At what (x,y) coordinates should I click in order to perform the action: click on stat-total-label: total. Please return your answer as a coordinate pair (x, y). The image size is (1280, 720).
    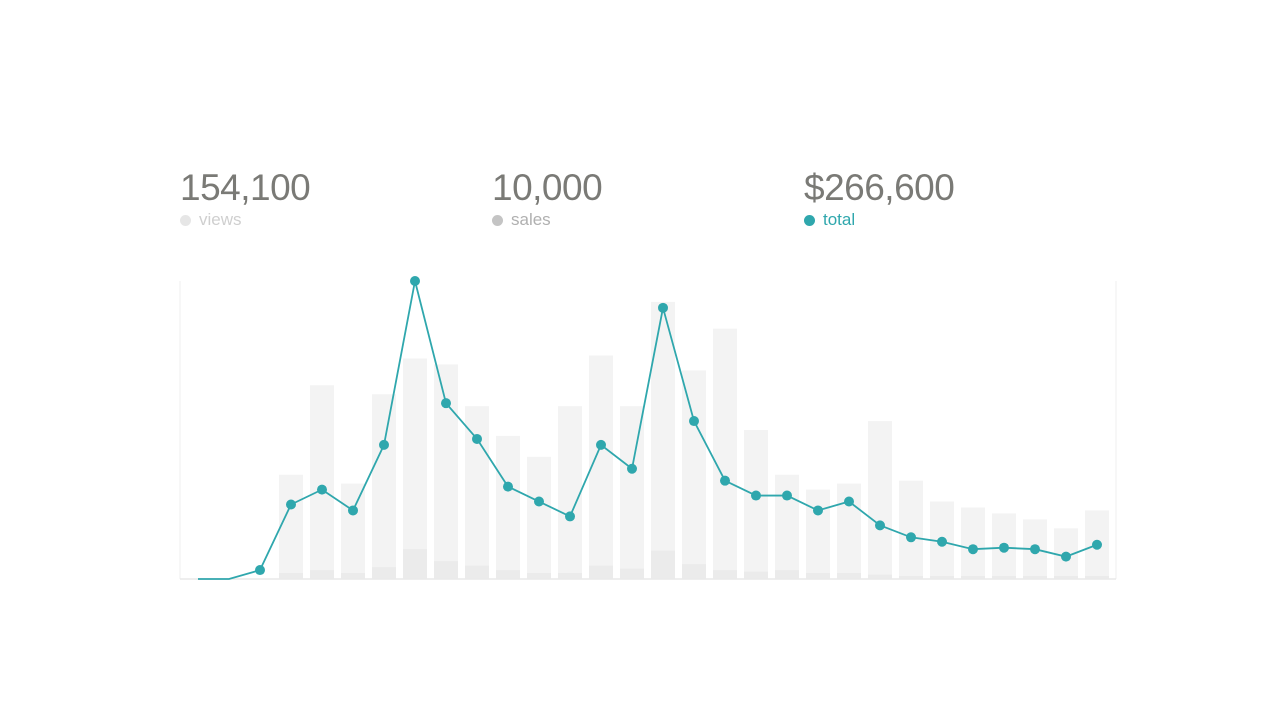
    Looking at the image, I should click on (839, 219).